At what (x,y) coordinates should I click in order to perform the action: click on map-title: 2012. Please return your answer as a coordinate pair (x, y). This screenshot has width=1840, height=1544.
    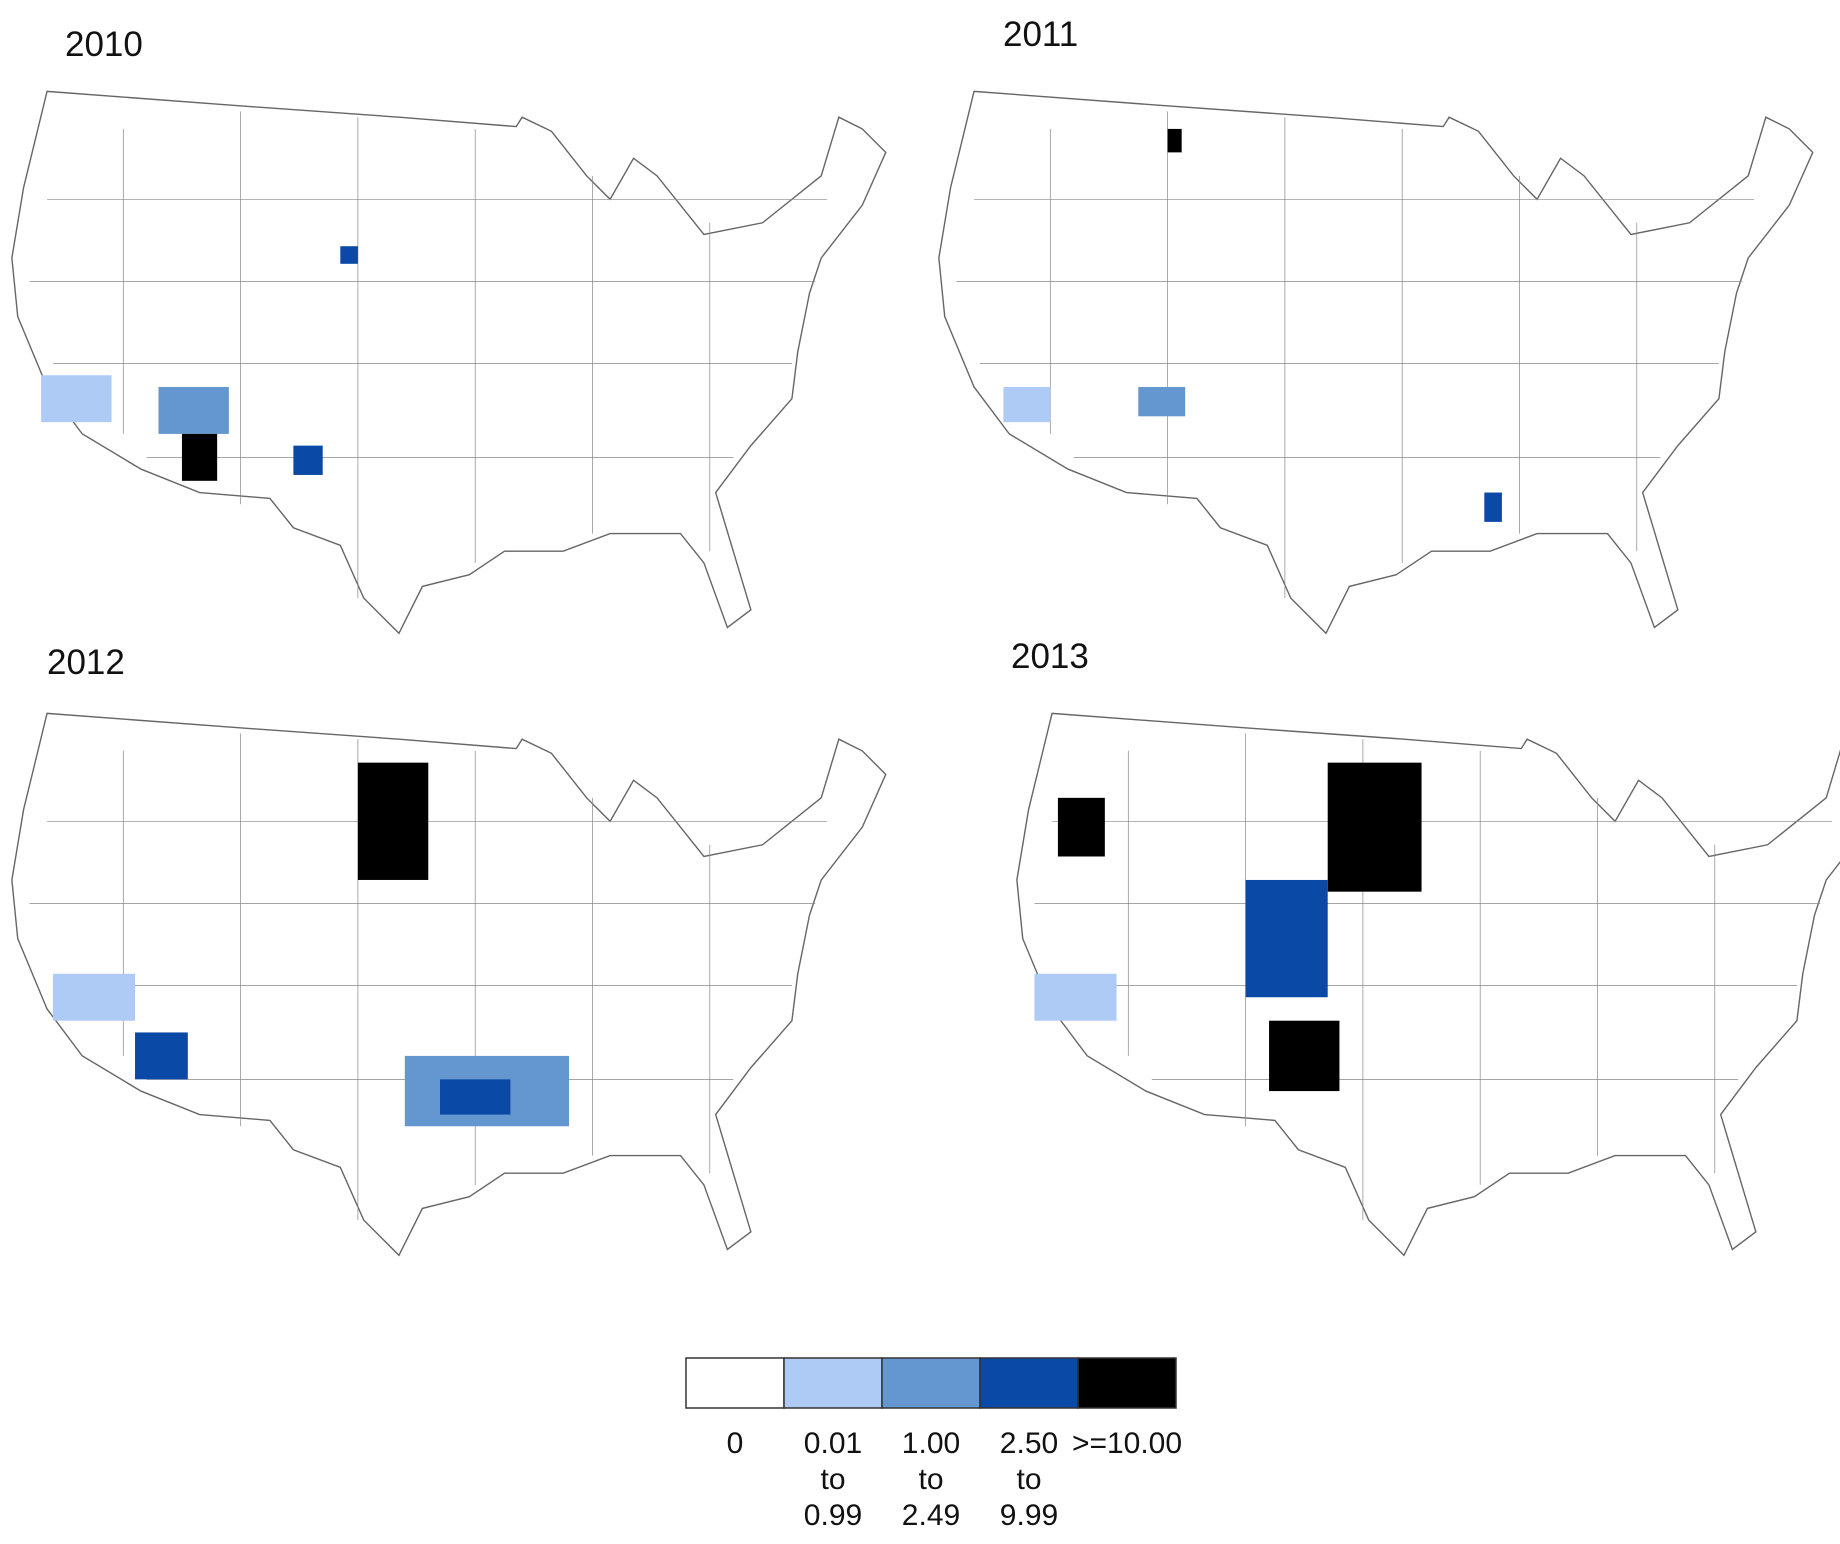
    Looking at the image, I should click on (86, 662).